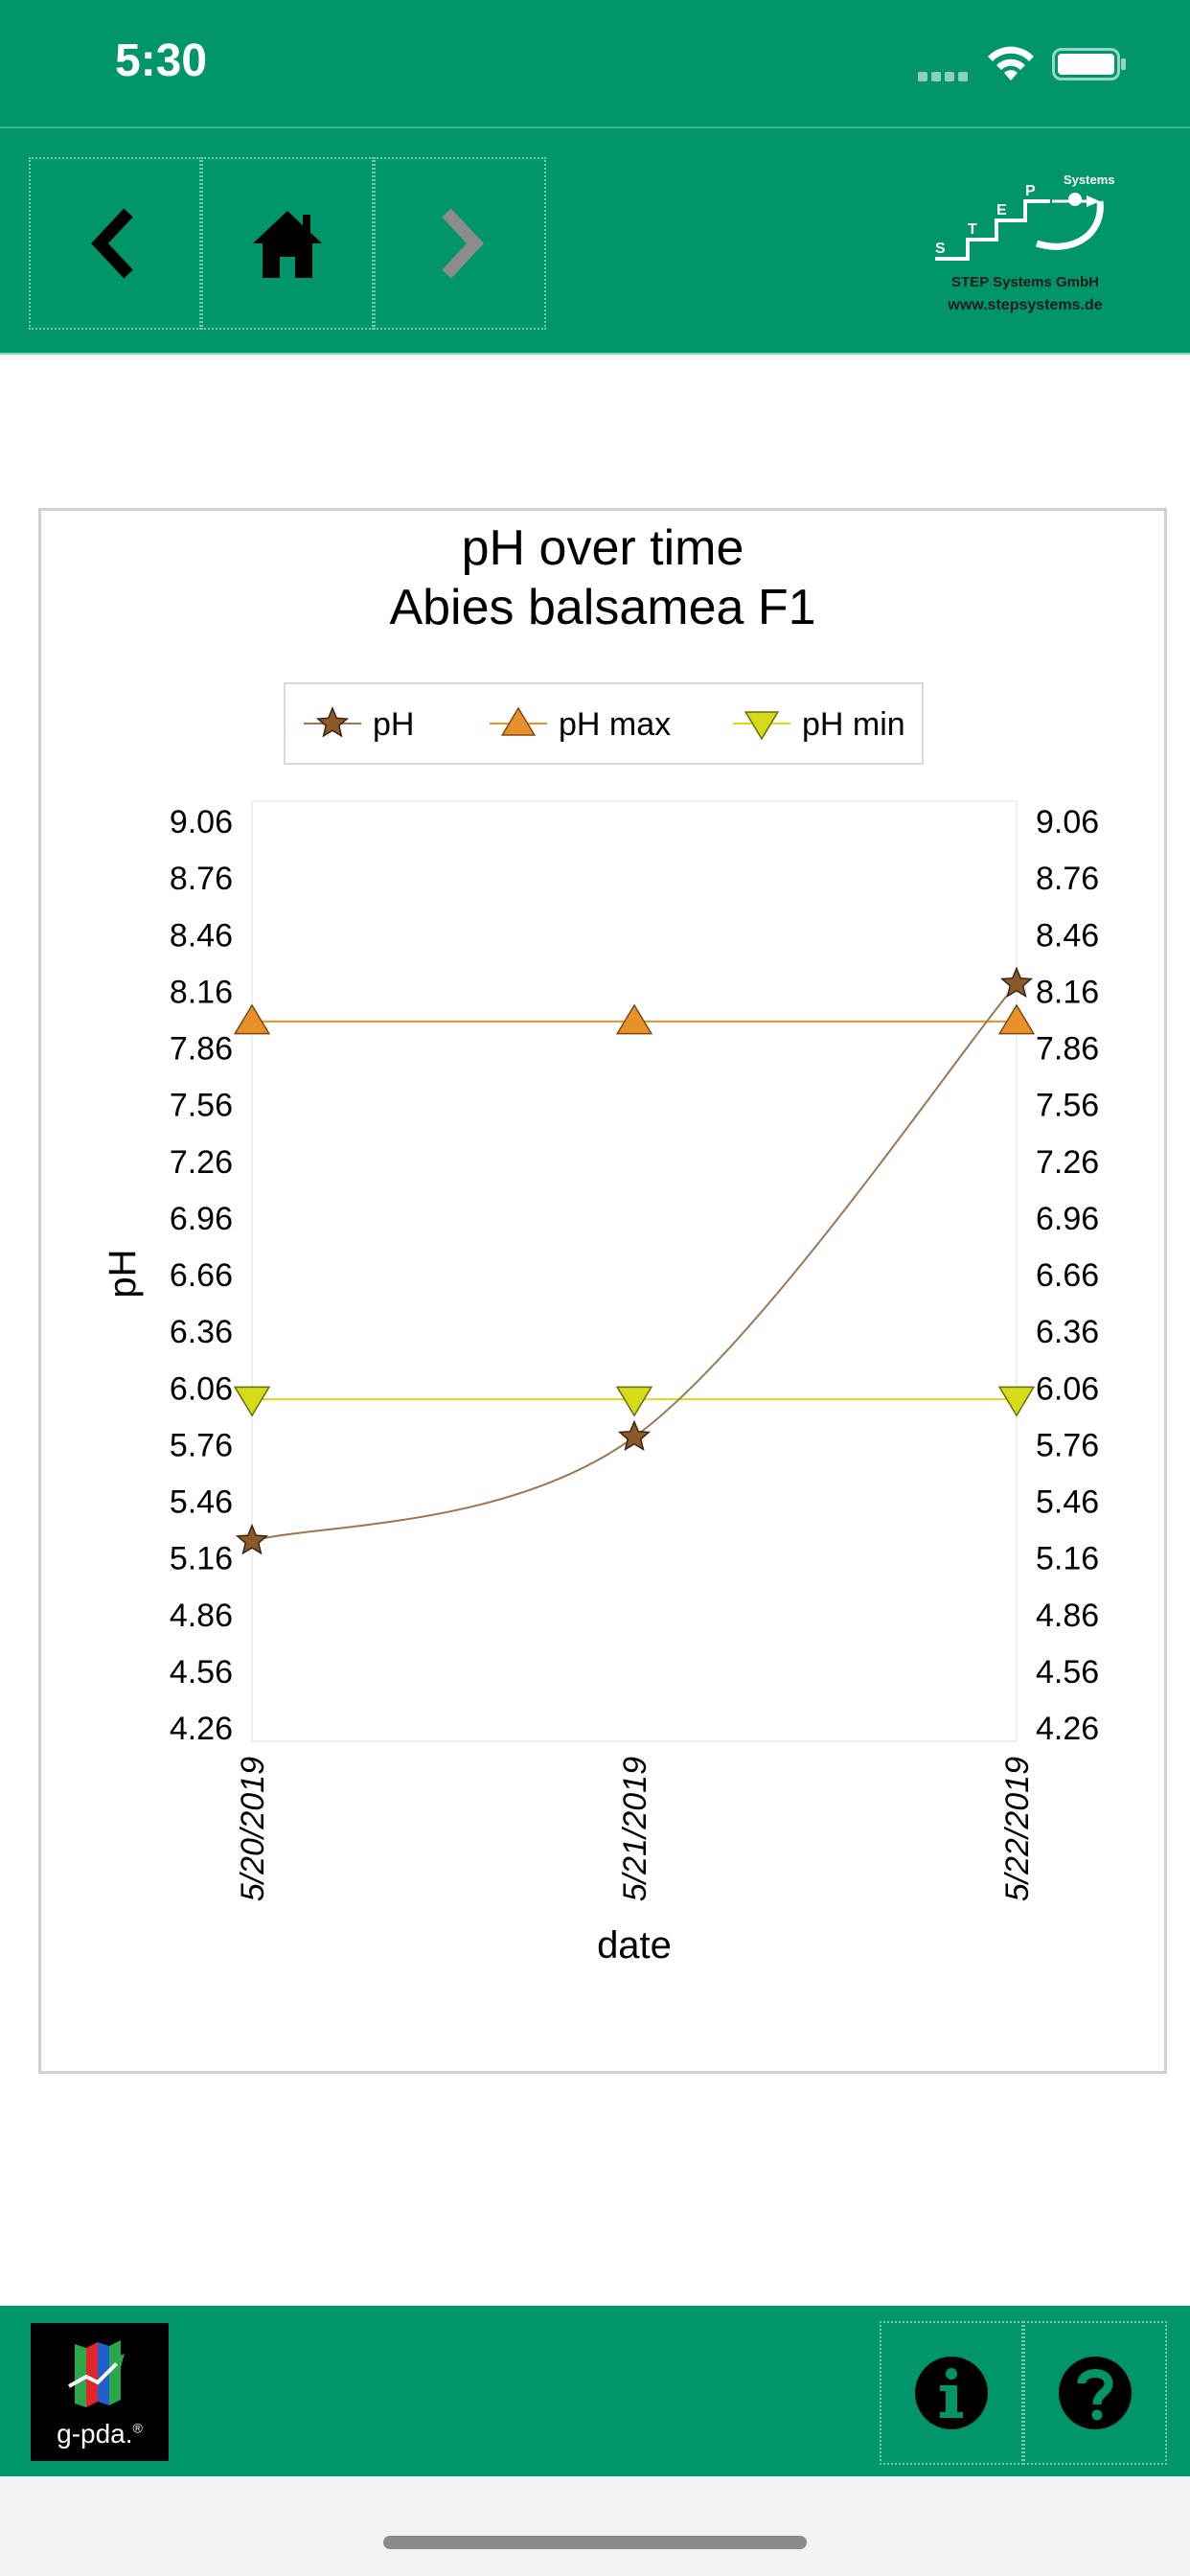  Describe the element at coordinates (1068, 1275) in the screenshot. I see `y-tick-label-right: 6.66` at that location.